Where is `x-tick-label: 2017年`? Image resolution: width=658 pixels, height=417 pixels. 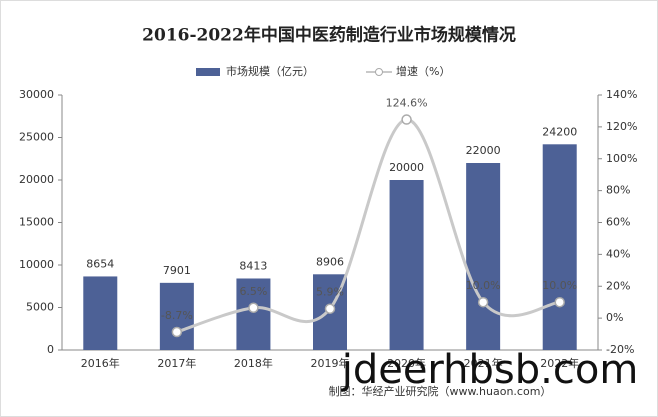 x-tick-label: 2017年 is located at coordinates (176, 363).